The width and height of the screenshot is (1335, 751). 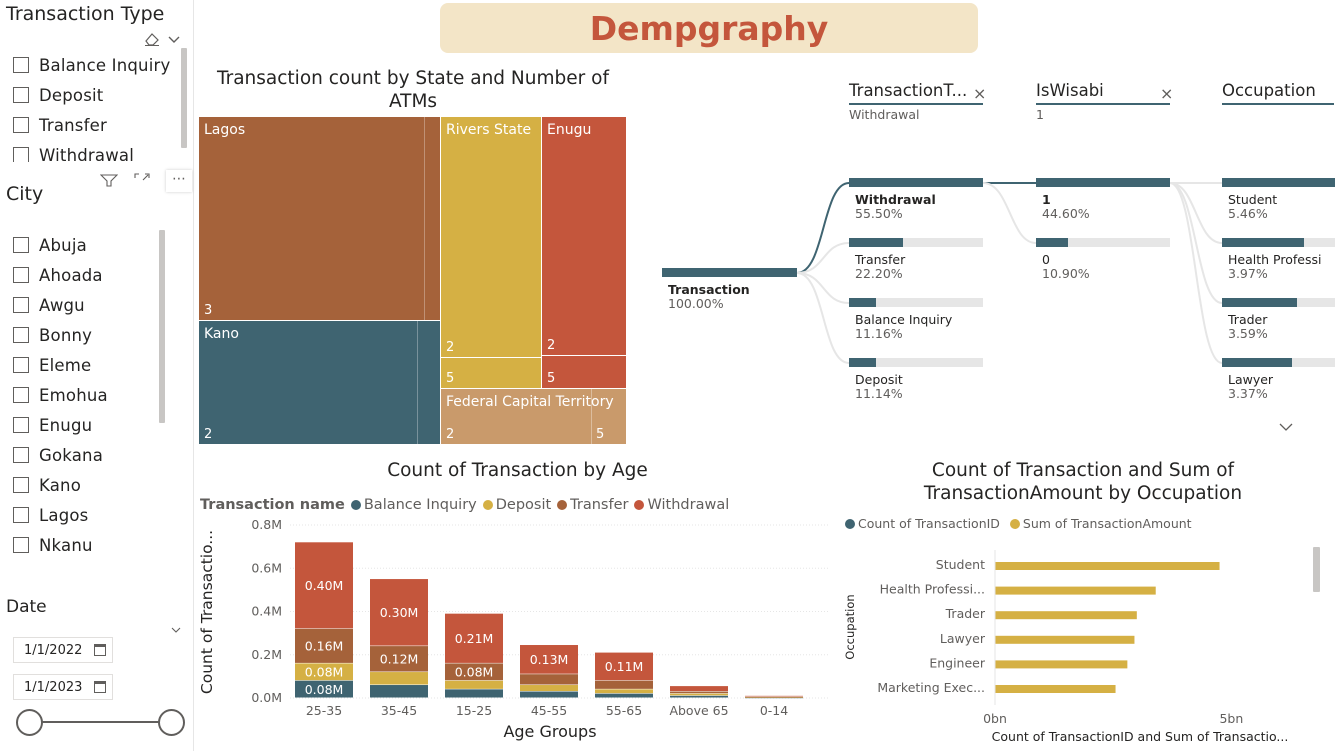 I want to click on city-scrollbar, so click(x=162, y=326).